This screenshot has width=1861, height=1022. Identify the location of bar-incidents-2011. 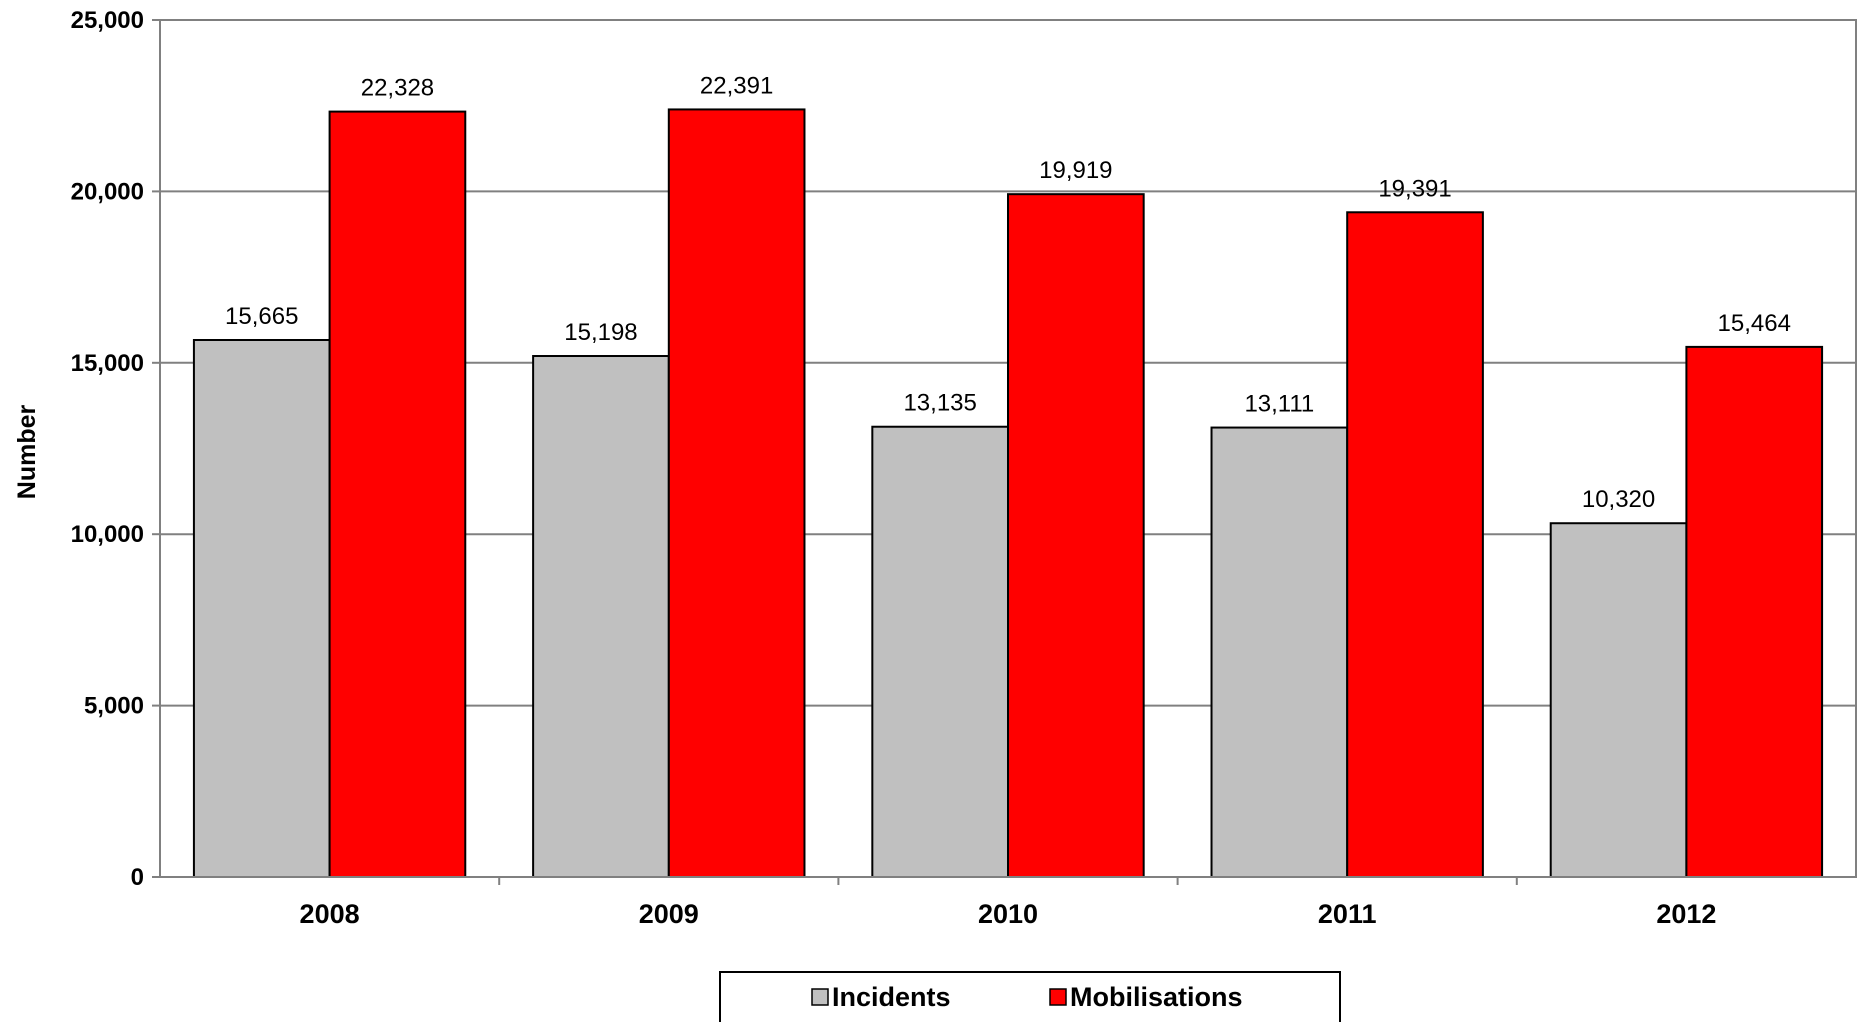
(1279, 652).